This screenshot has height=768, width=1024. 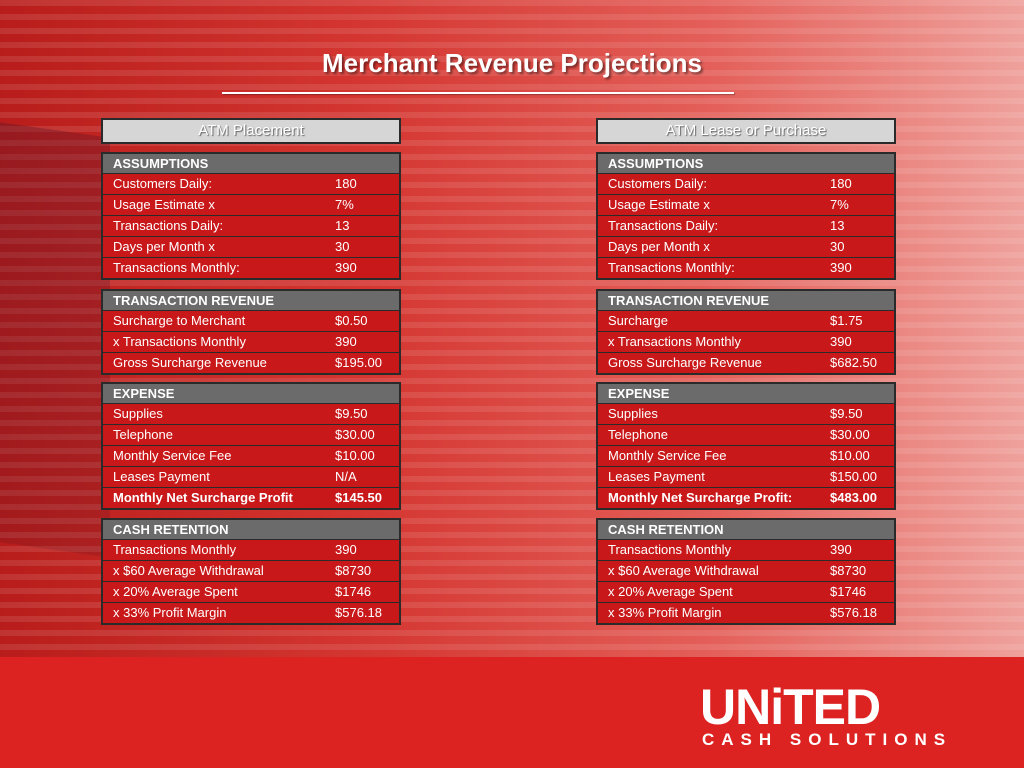 I want to click on row-value: $0.50, so click(x=351, y=320).